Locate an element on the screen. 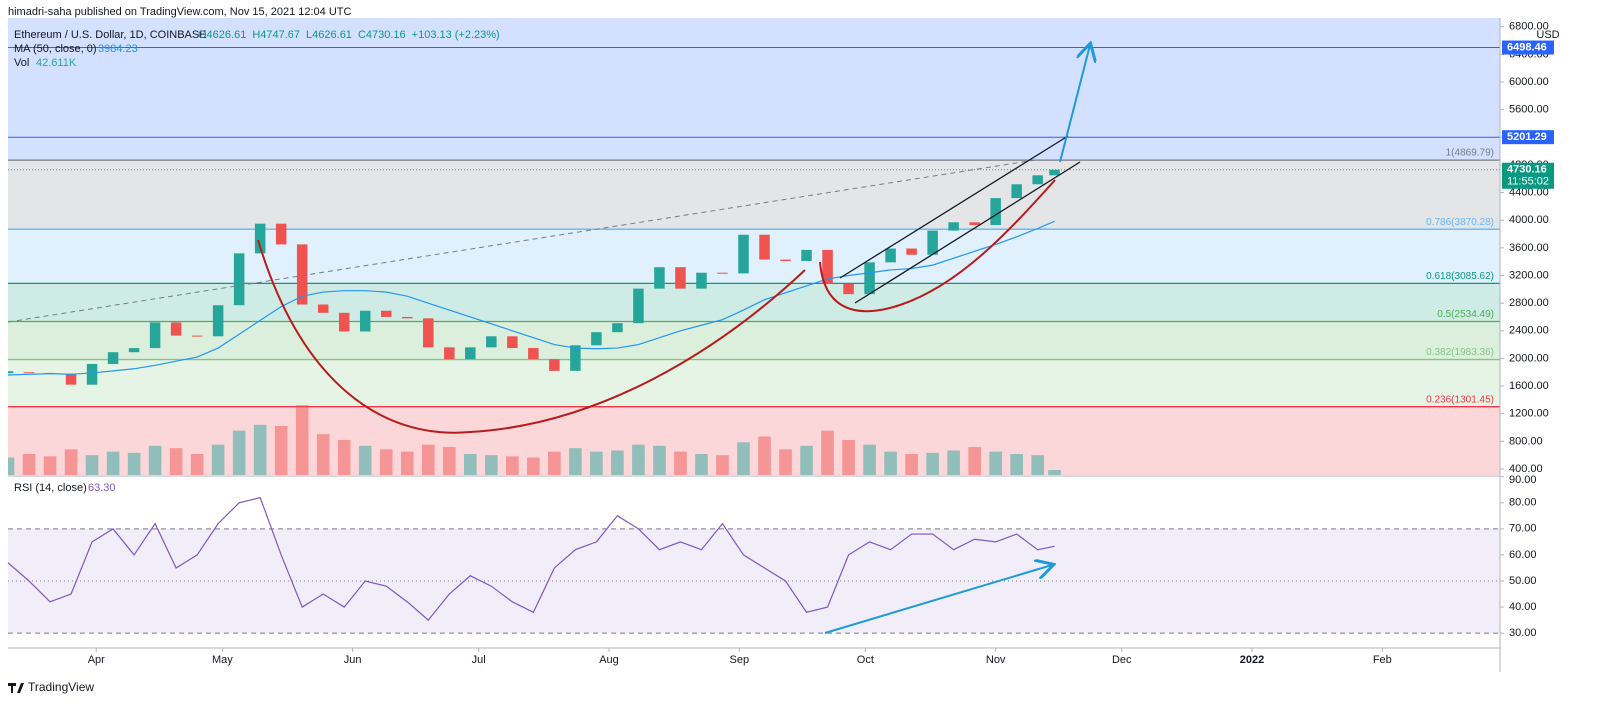 This screenshot has width=1600, height=716. channel-line is located at coordinates (954, 207).